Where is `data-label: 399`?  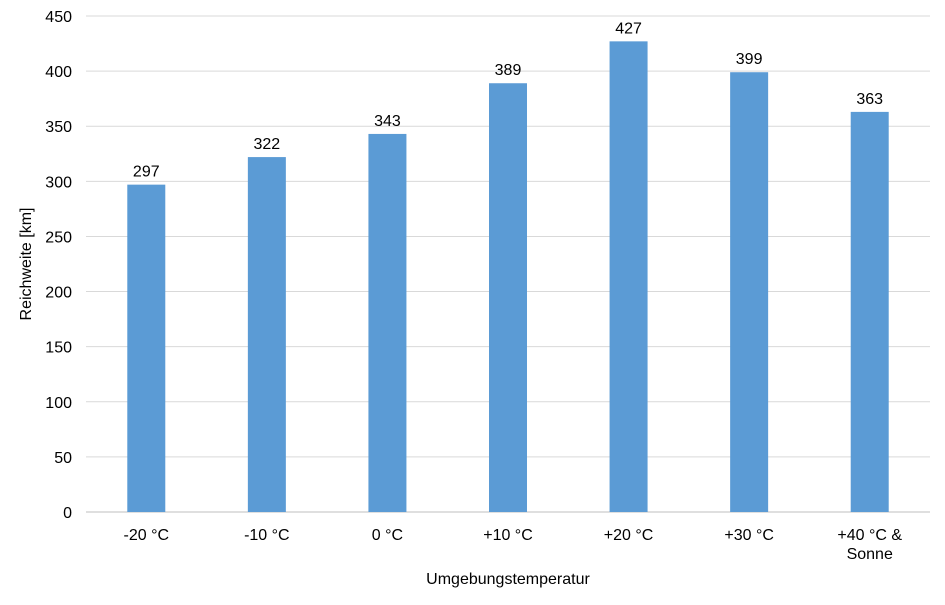 data-label: 399 is located at coordinates (749, 59).